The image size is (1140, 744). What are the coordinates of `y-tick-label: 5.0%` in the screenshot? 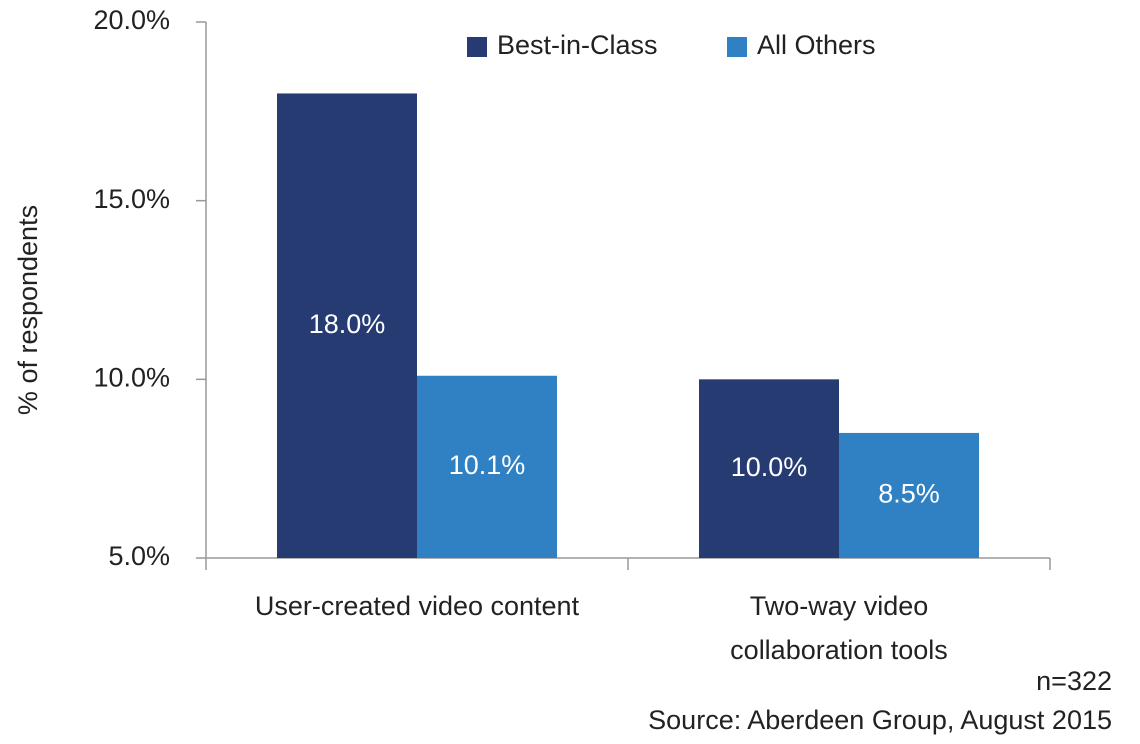 It's located at (139, 556).